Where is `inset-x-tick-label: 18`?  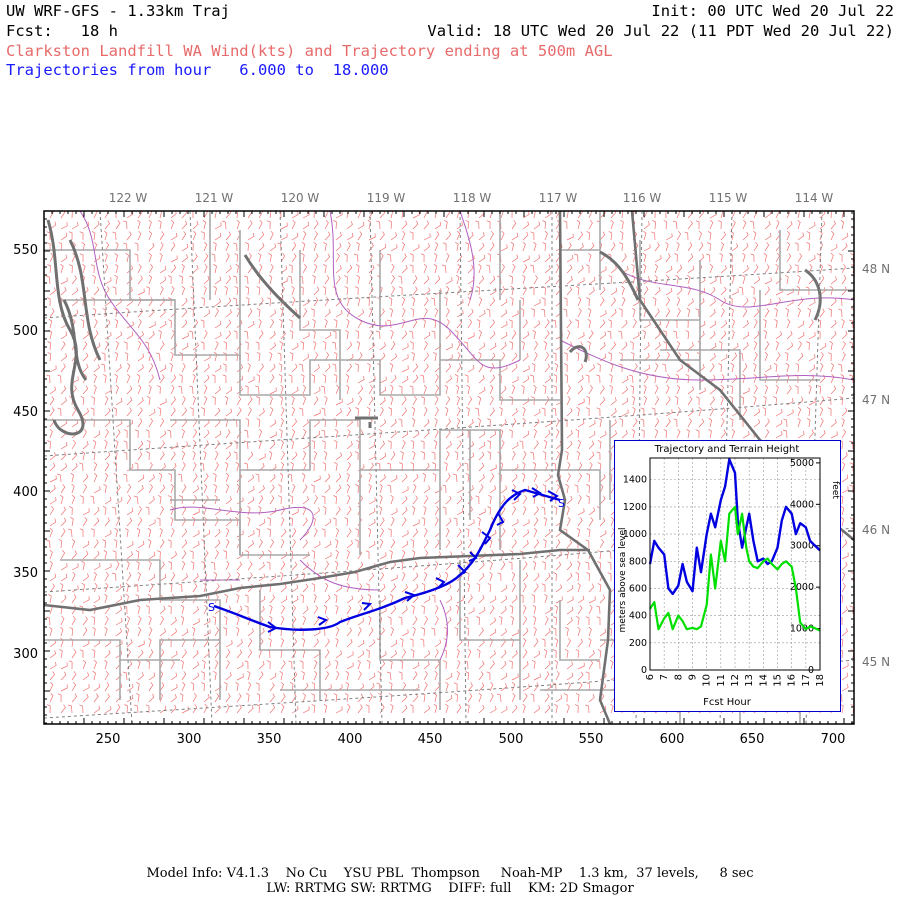 inset-x-tick-label: 18 is located at coordinates (820, 680).